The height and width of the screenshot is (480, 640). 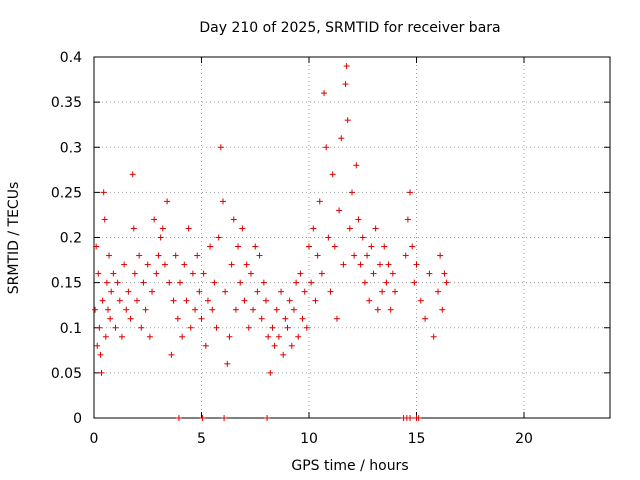 I want to click on y-tick-label: 0.4, so click(x=71, y=58).